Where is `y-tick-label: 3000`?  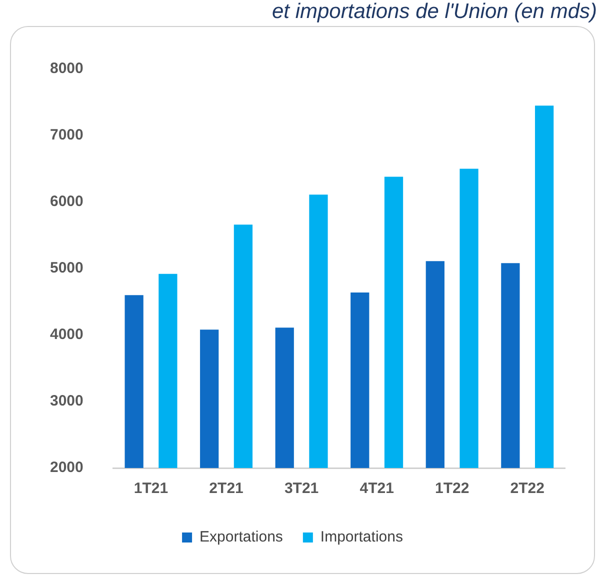
y-tick-label: 3000 is located at coordinates (67, 401).